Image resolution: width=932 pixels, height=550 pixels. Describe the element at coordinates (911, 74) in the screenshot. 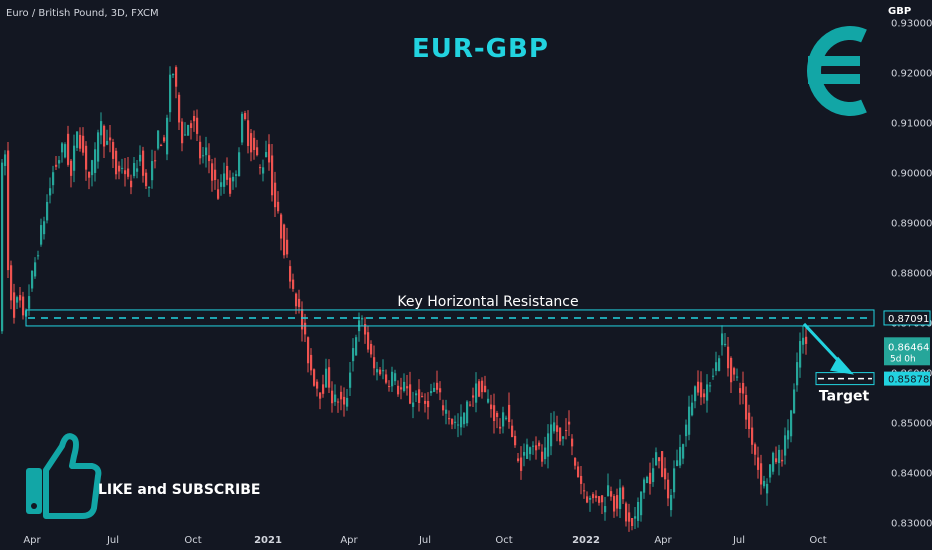

I see `y-tick-label: 0.92000` at that location.